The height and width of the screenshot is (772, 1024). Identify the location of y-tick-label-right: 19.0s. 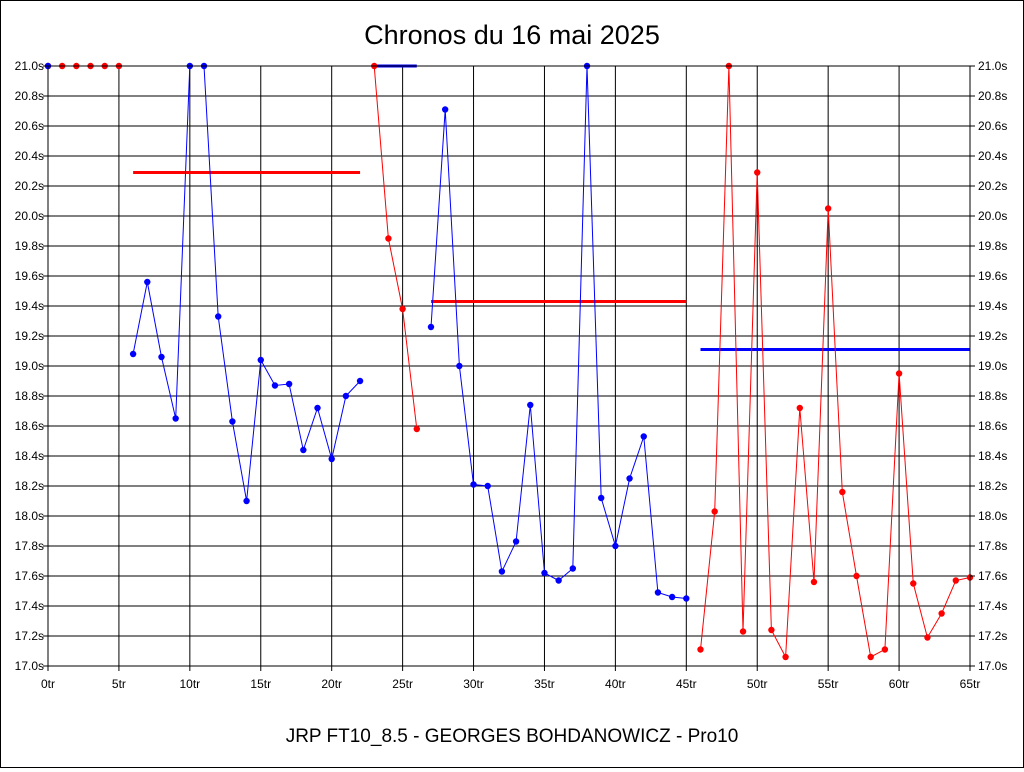
(992, 366).